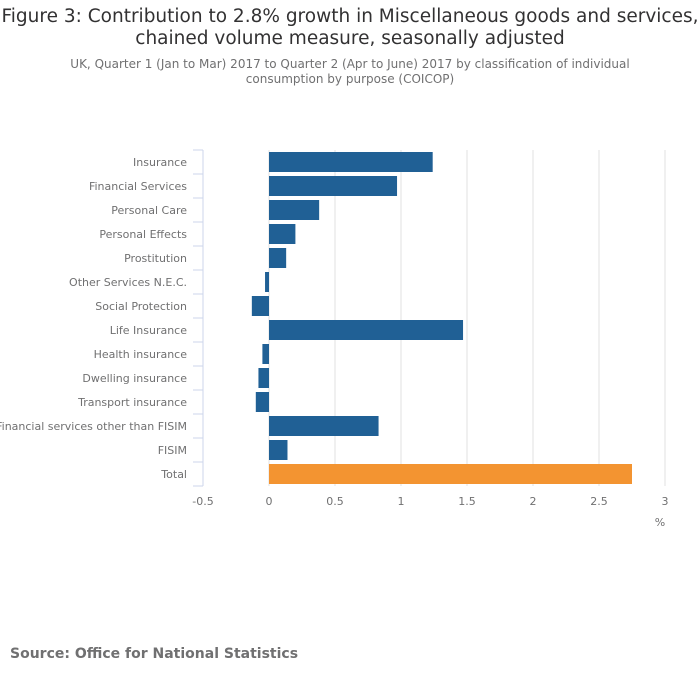 This screenshot has width=700, height=682. I want to click on category-label: Personal Care, so click(149, 210).